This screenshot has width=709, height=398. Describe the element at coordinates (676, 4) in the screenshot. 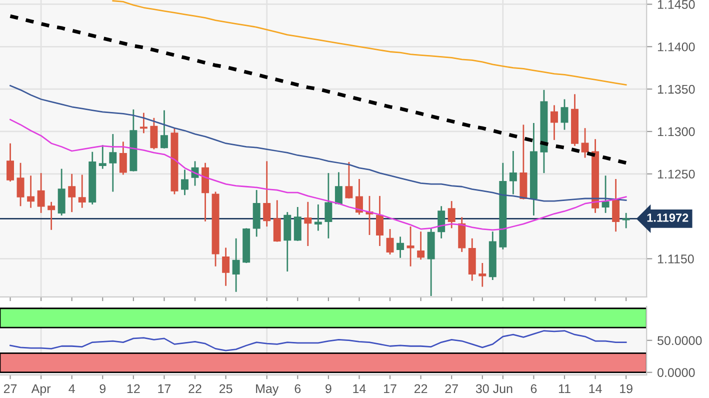

I see `y-tick-label: 1.1450` at that location.